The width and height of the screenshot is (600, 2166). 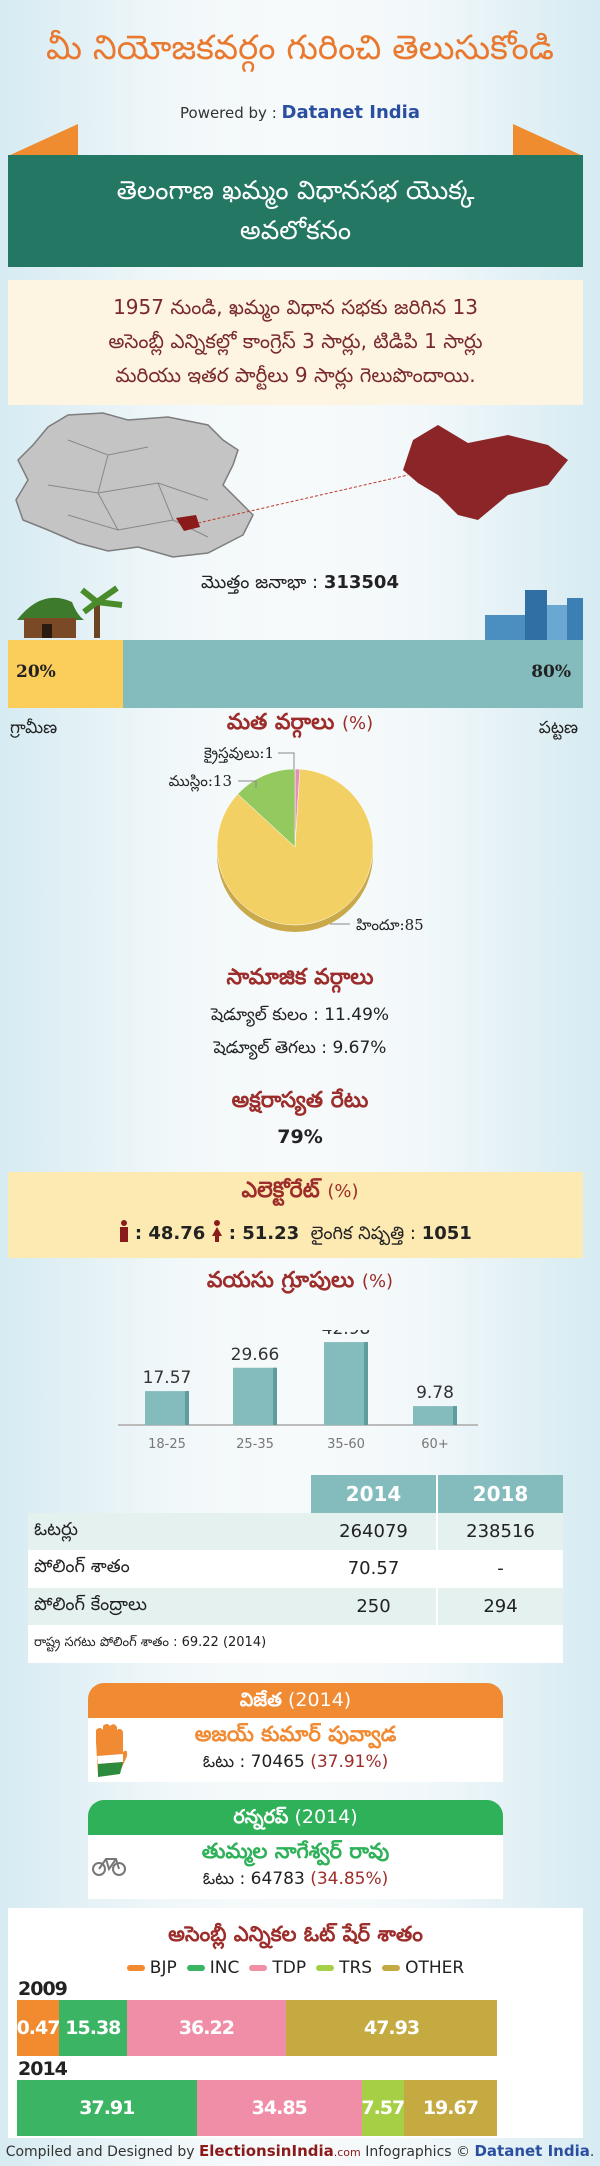 What do you see at coordinates (280, 1280) in the screenshot?
I see `age-title-text: వయసు గ్రూపులు` at bounding box center [280, 1280].